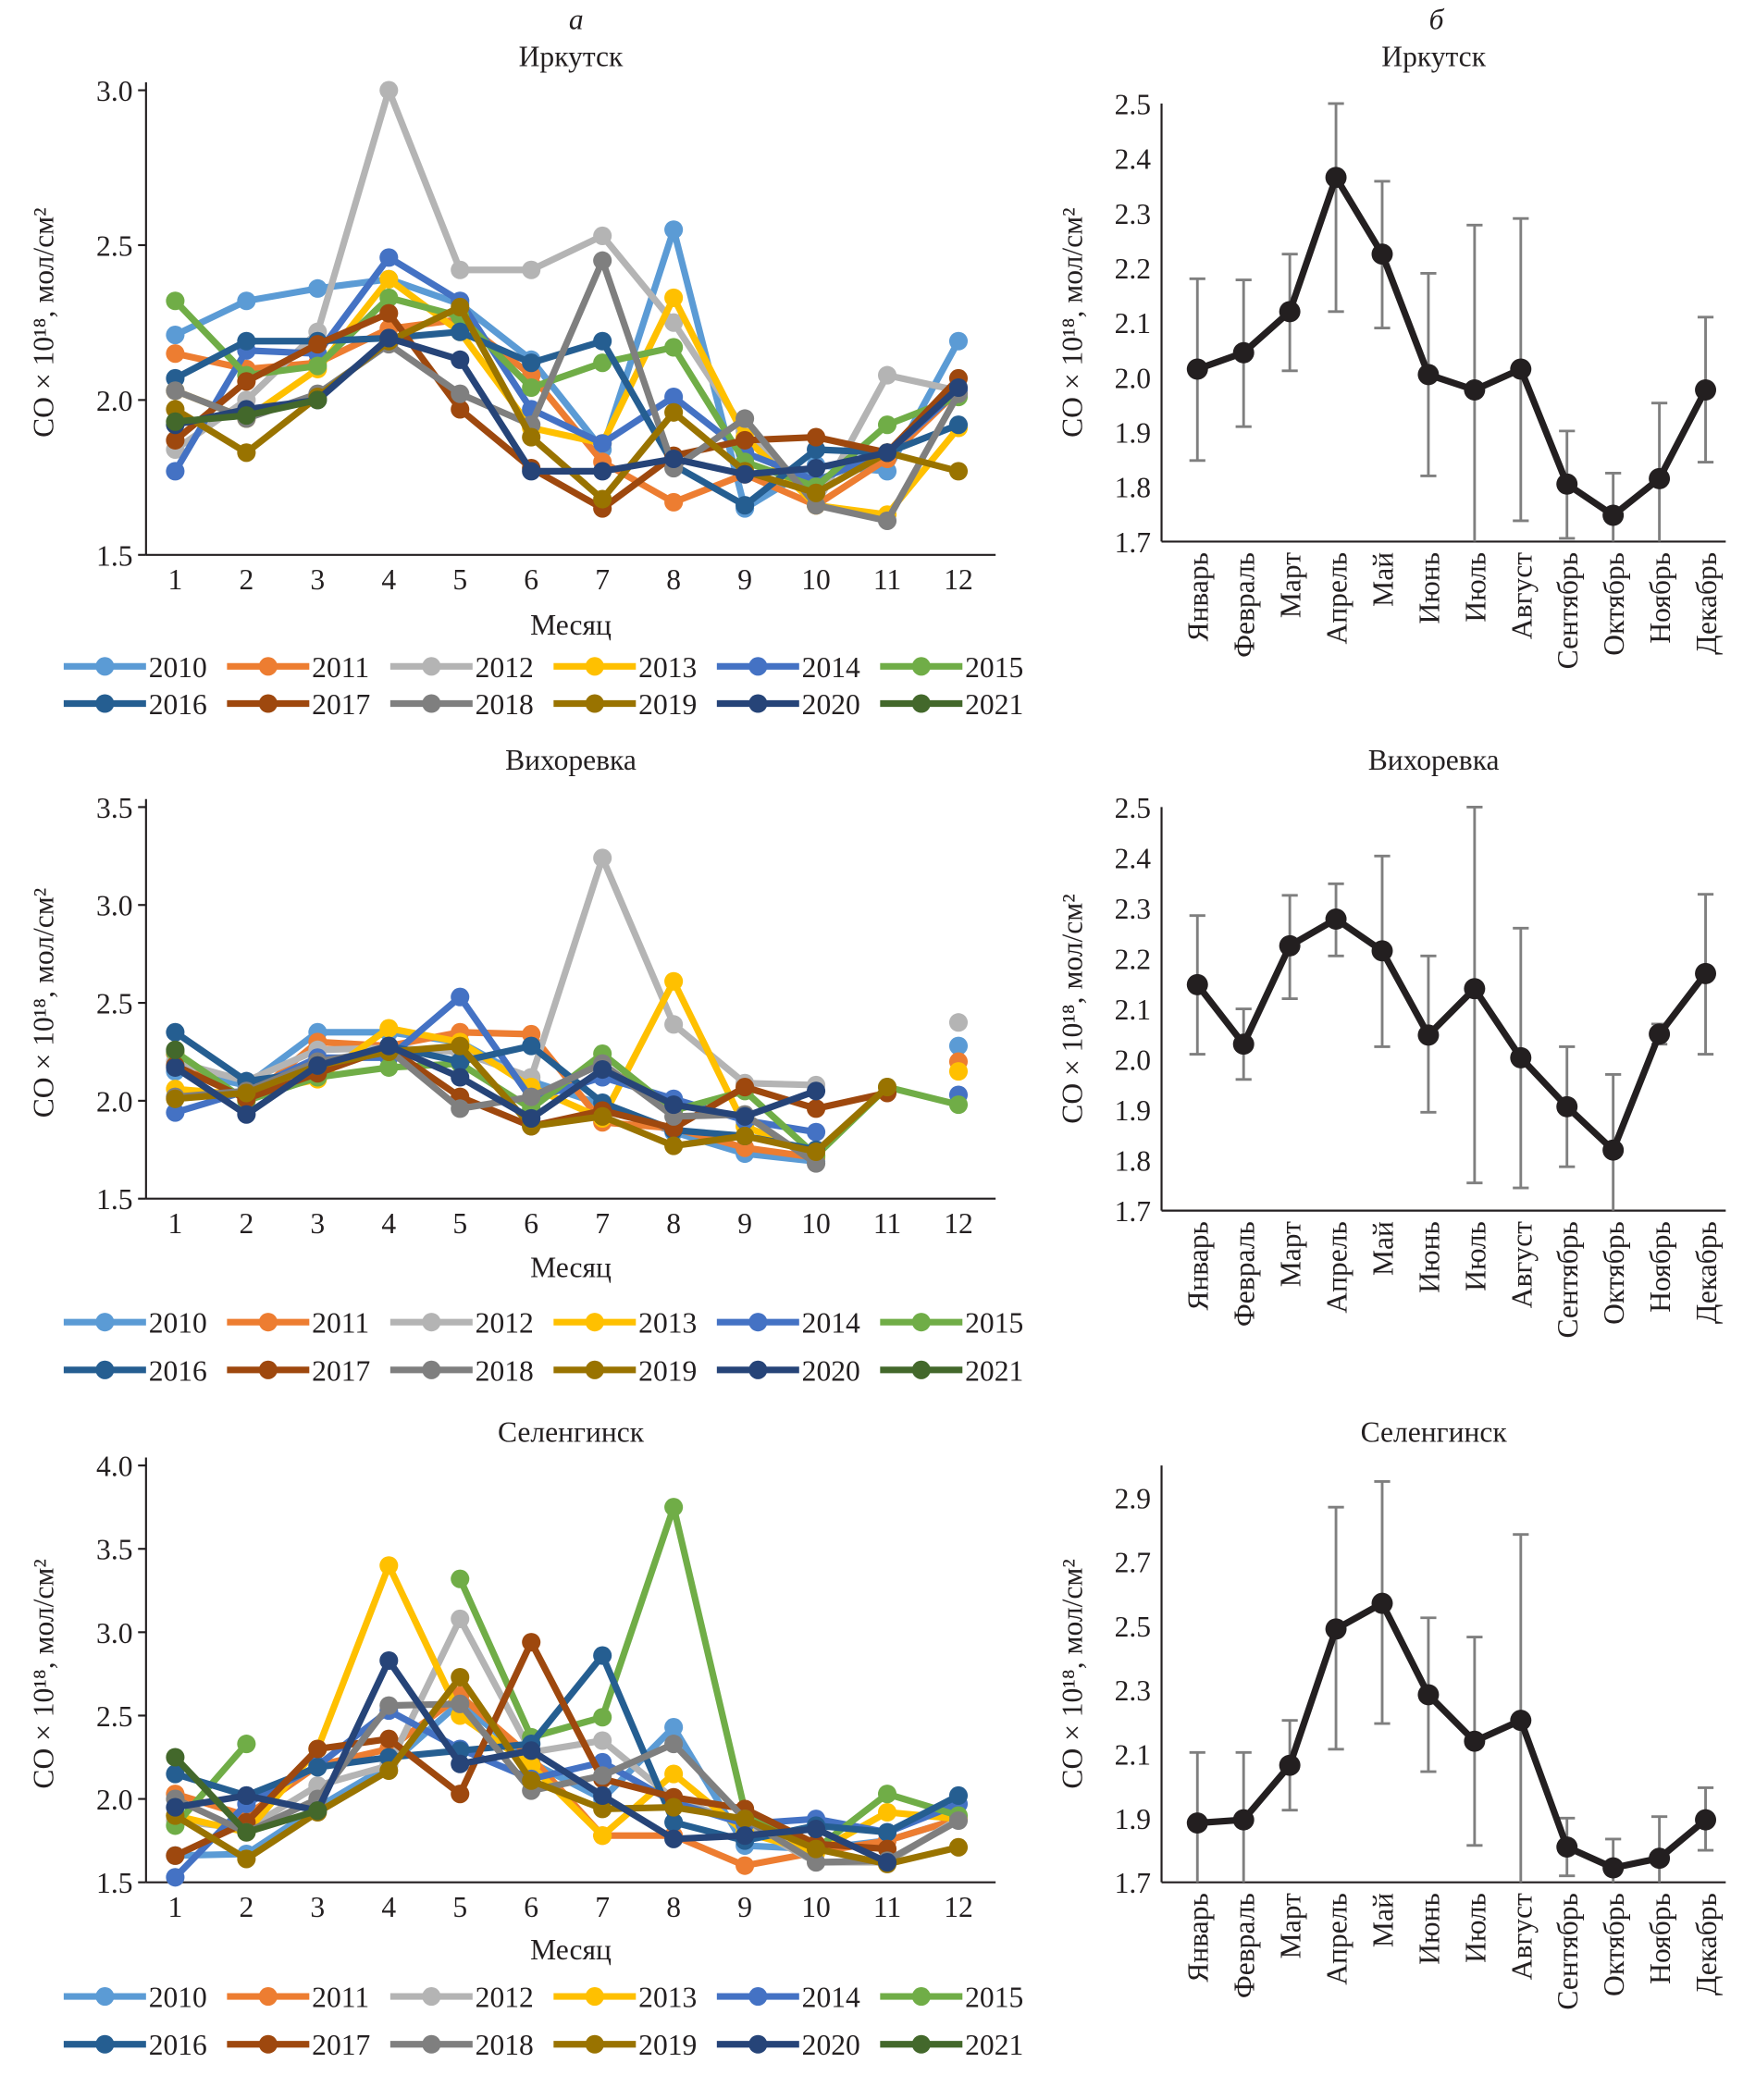 The width and height of the screenshot is (1743, 2100). I want to click on x-tick-label: Ноябрь, so click(1660, 1267).